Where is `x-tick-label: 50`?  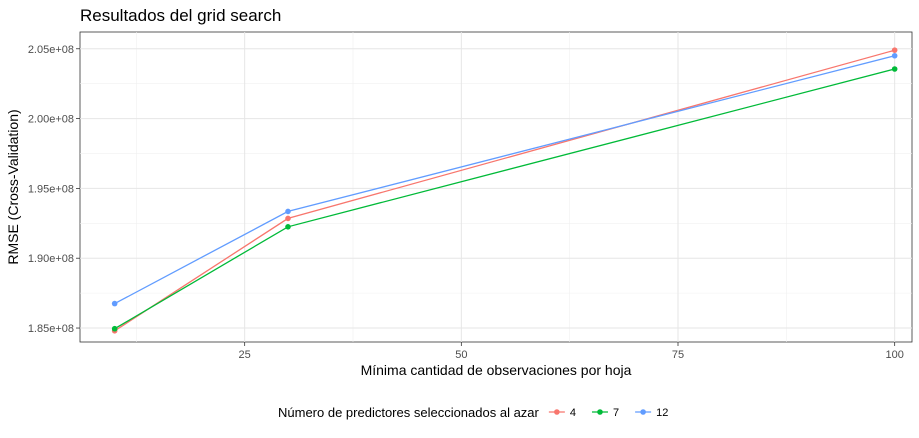
x-tick-label: 50 is located at coordinates (461, 355).